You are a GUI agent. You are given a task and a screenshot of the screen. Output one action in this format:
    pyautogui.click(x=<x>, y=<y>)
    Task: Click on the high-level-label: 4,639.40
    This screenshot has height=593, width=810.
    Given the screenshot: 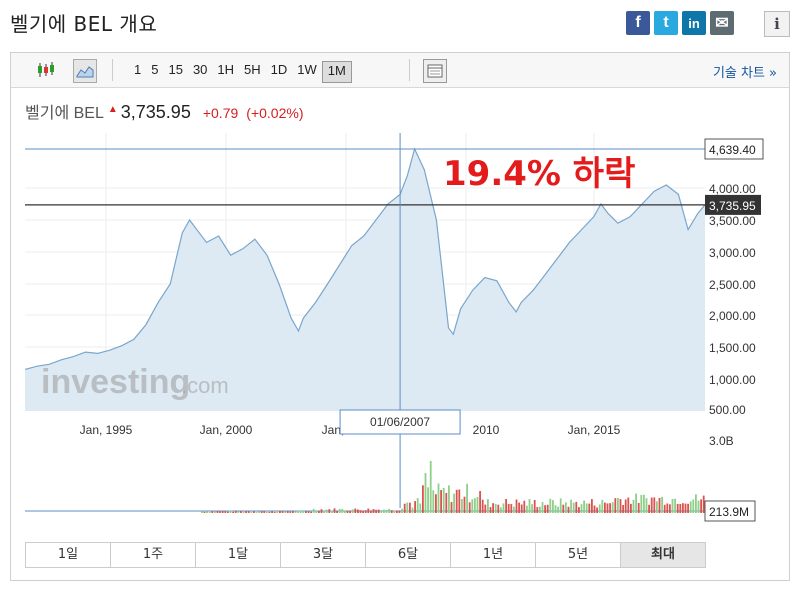 What is the action you would take?
    pyautogui.click(x=732, y=150)
    